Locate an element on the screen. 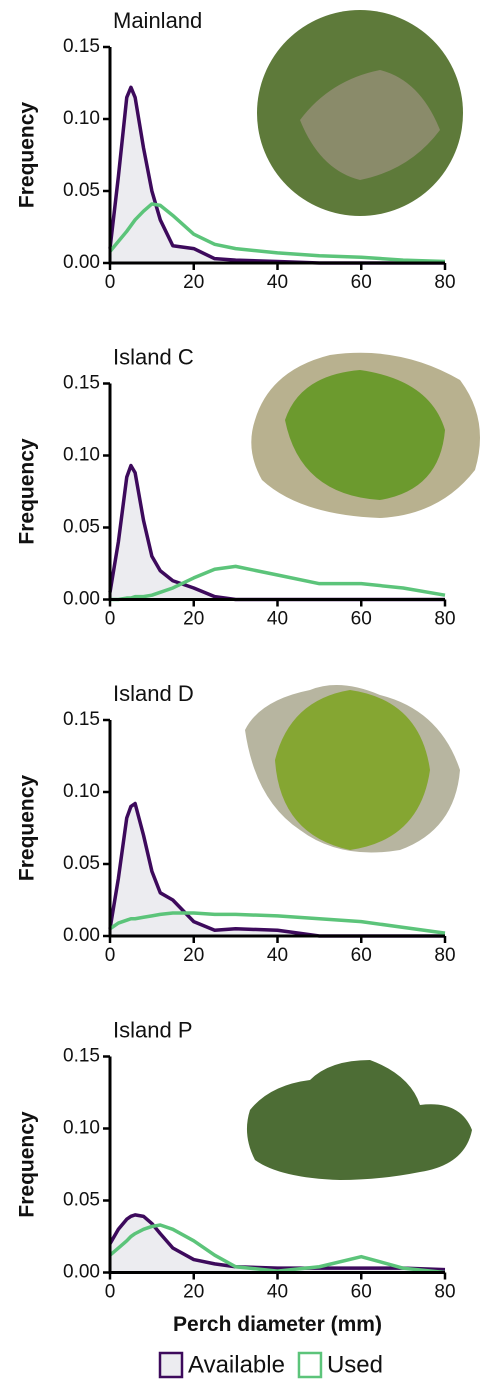  photo-island-c-canopy is located at coordinates (365, 435).